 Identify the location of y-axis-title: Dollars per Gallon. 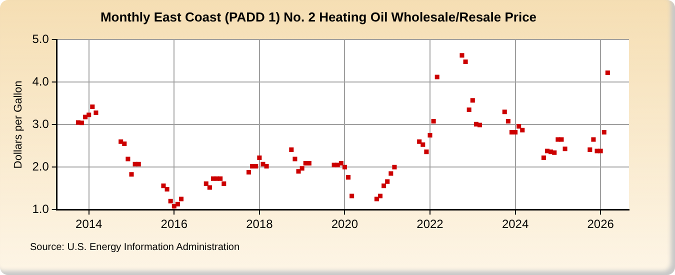
(18, 124).